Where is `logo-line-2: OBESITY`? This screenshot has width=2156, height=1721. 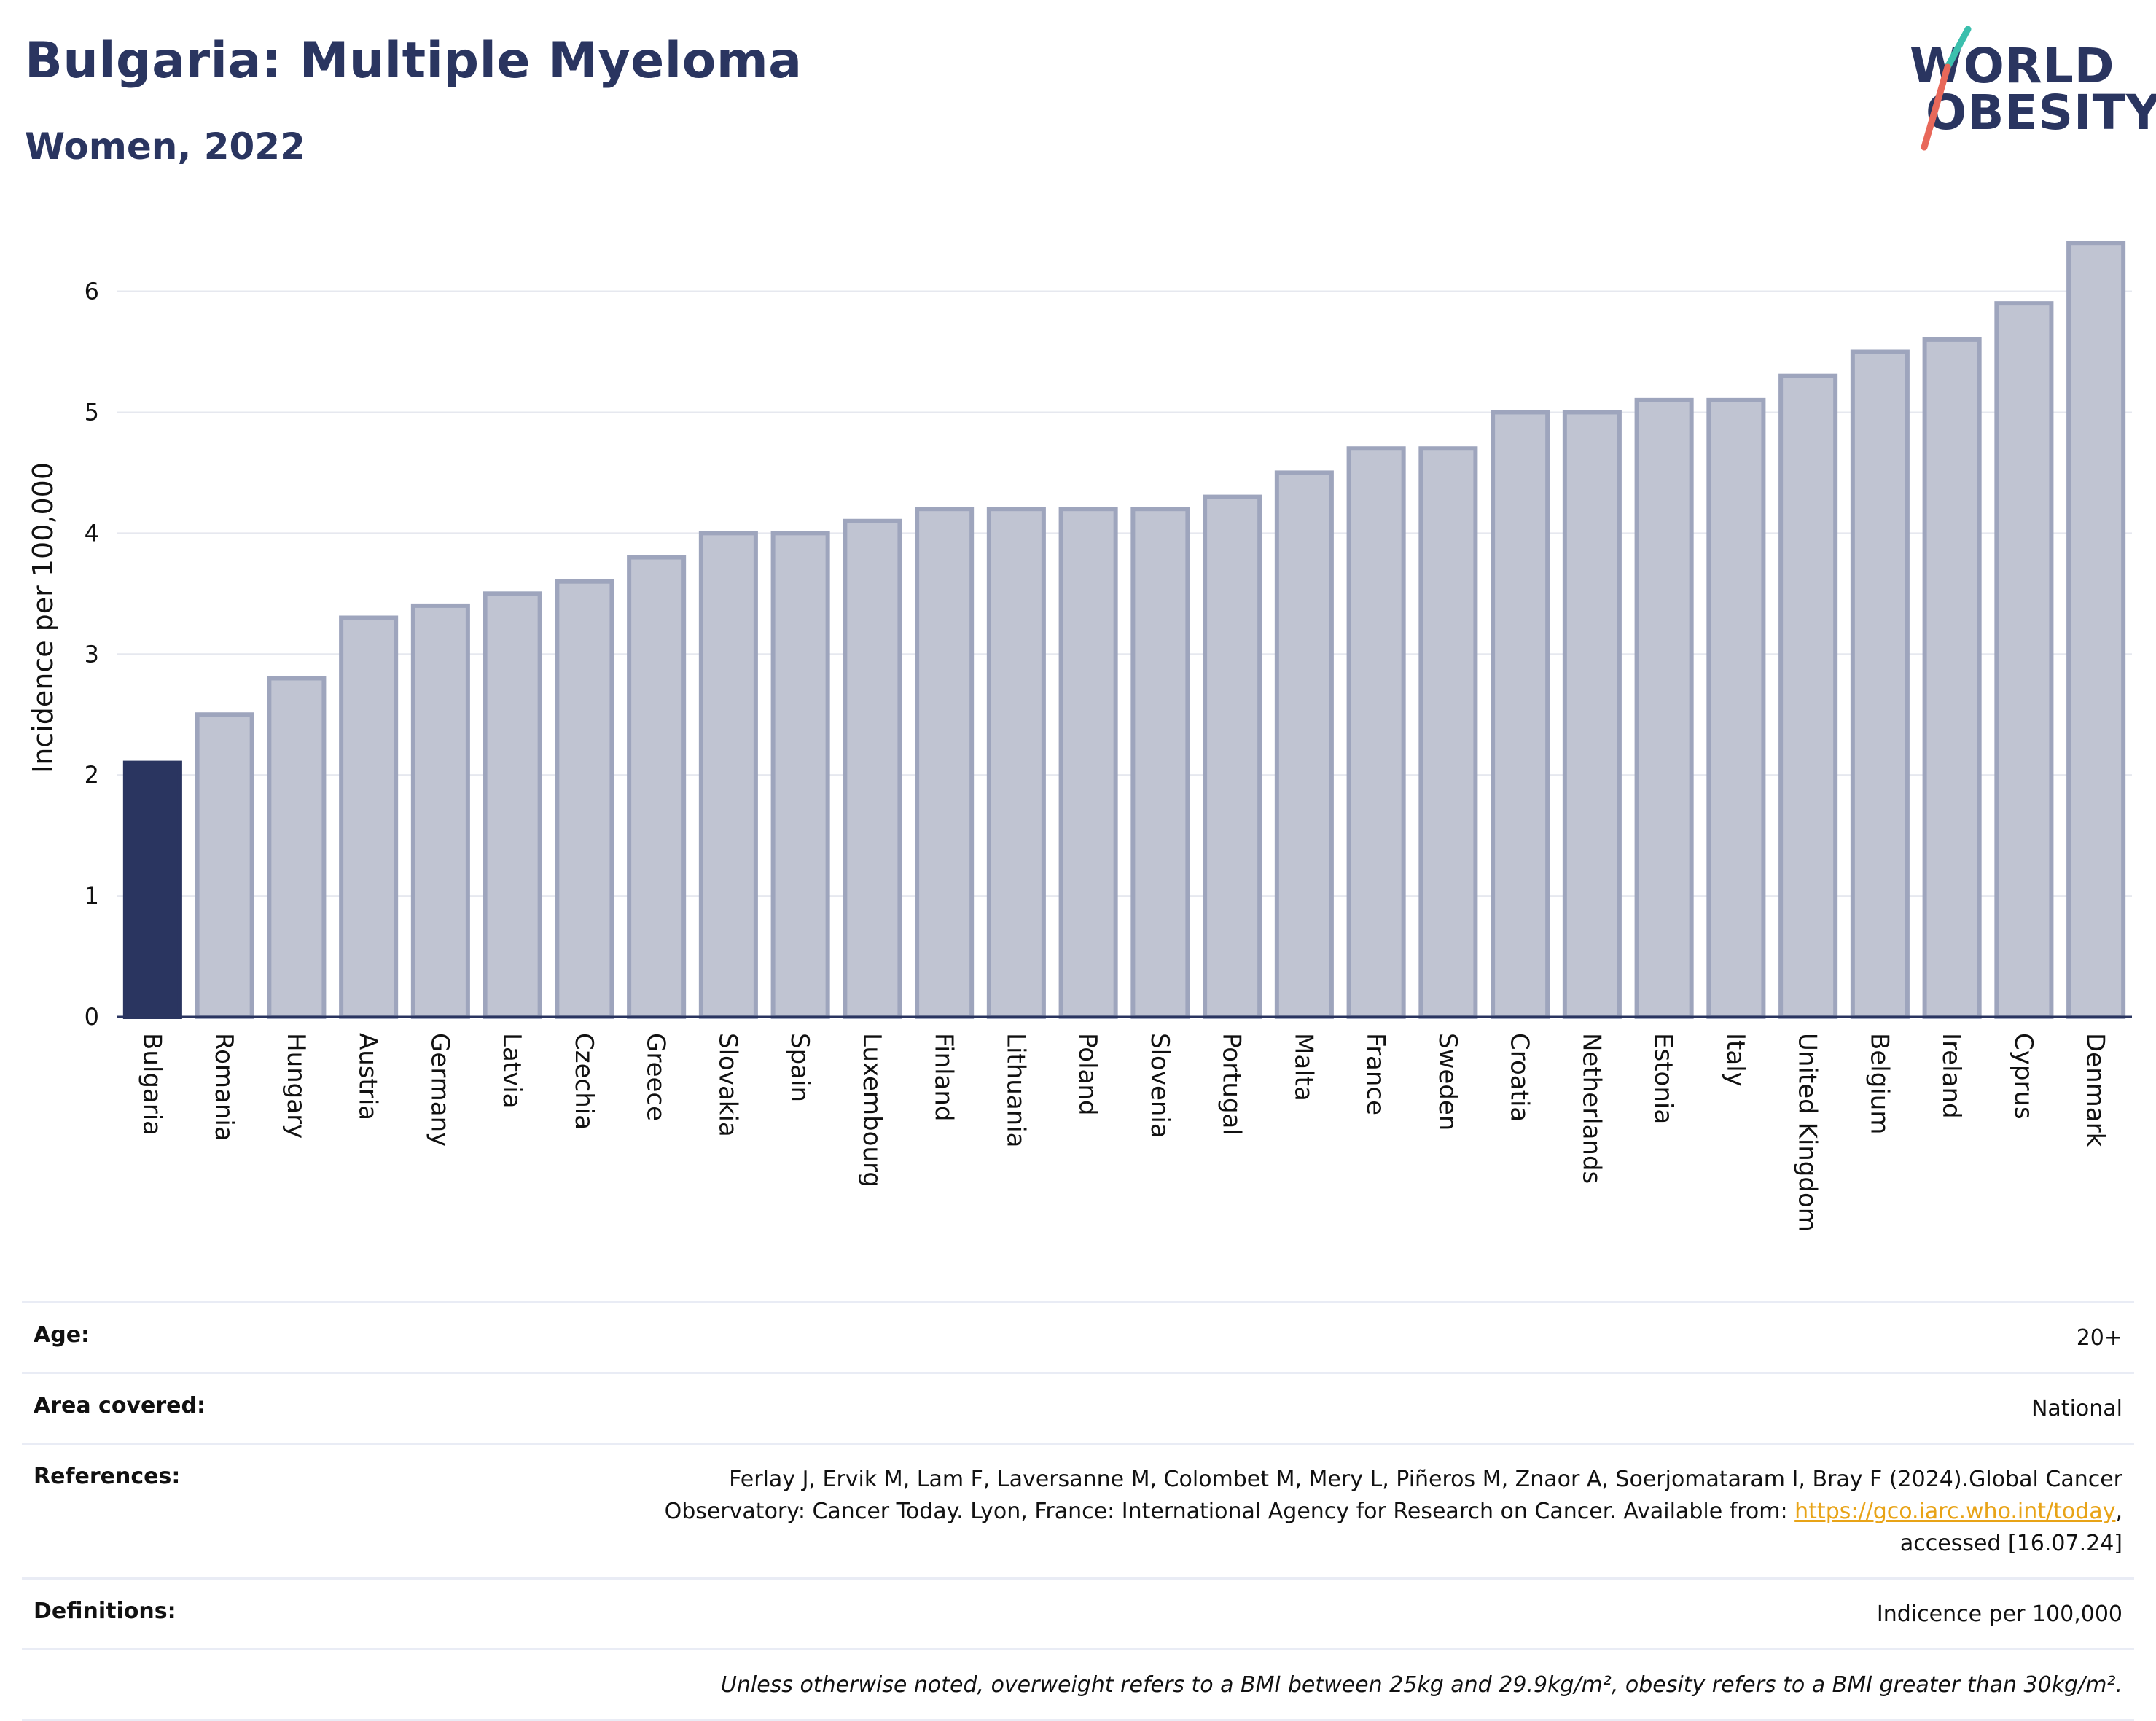 logo-line-2: OBESITY is located at coordinates (2041, 113).